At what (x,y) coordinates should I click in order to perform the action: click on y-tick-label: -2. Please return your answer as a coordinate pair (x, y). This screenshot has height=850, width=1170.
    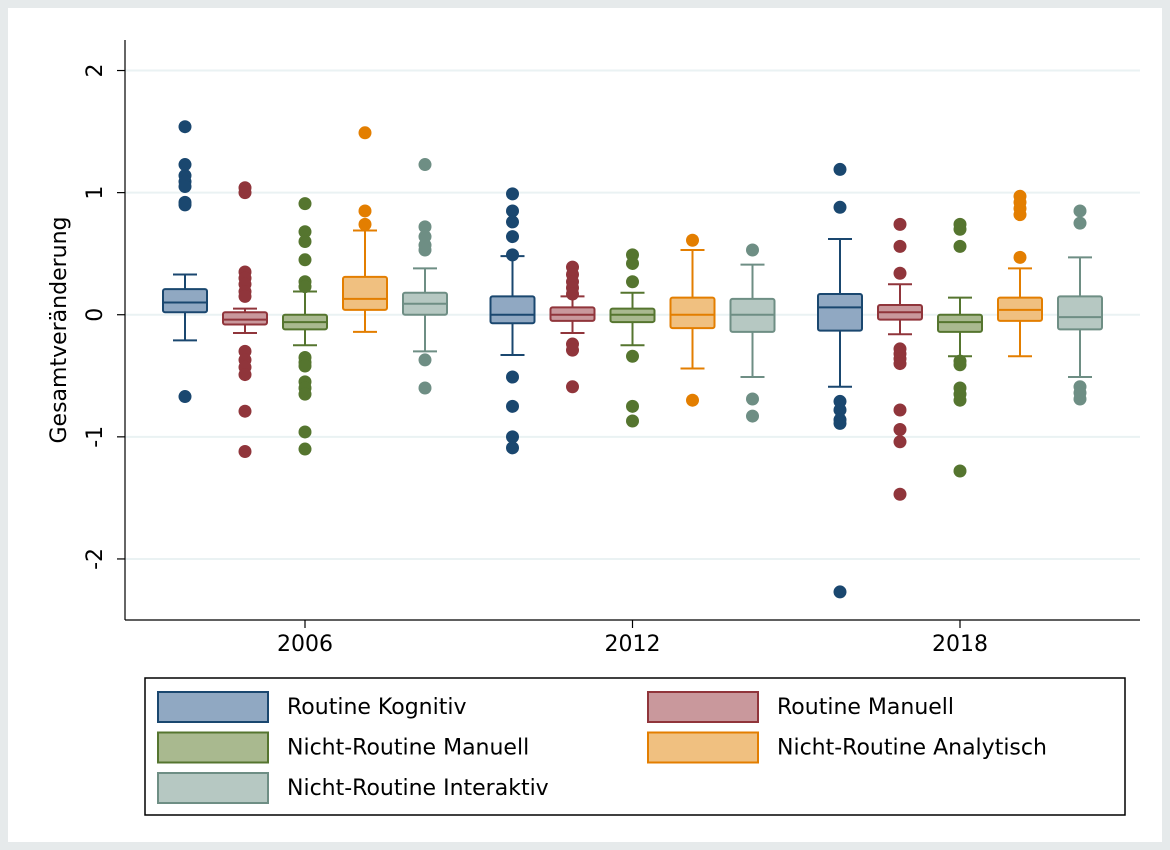
    Looking at the image, I should click on (95, 559).